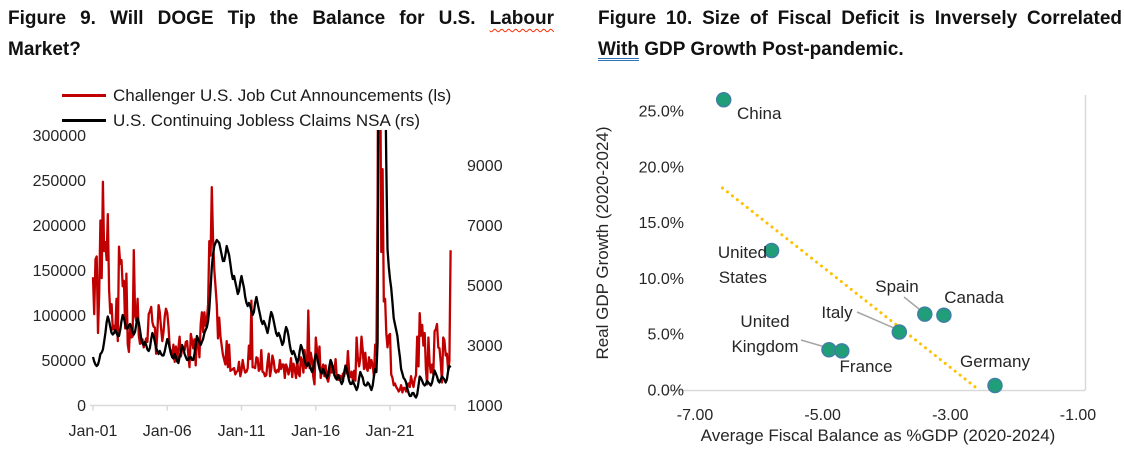  What do you see at coordinates (695, 415) in the screenshot?
I see `x-axis-tick-label: -7.00` at bounding box center [695, 415].